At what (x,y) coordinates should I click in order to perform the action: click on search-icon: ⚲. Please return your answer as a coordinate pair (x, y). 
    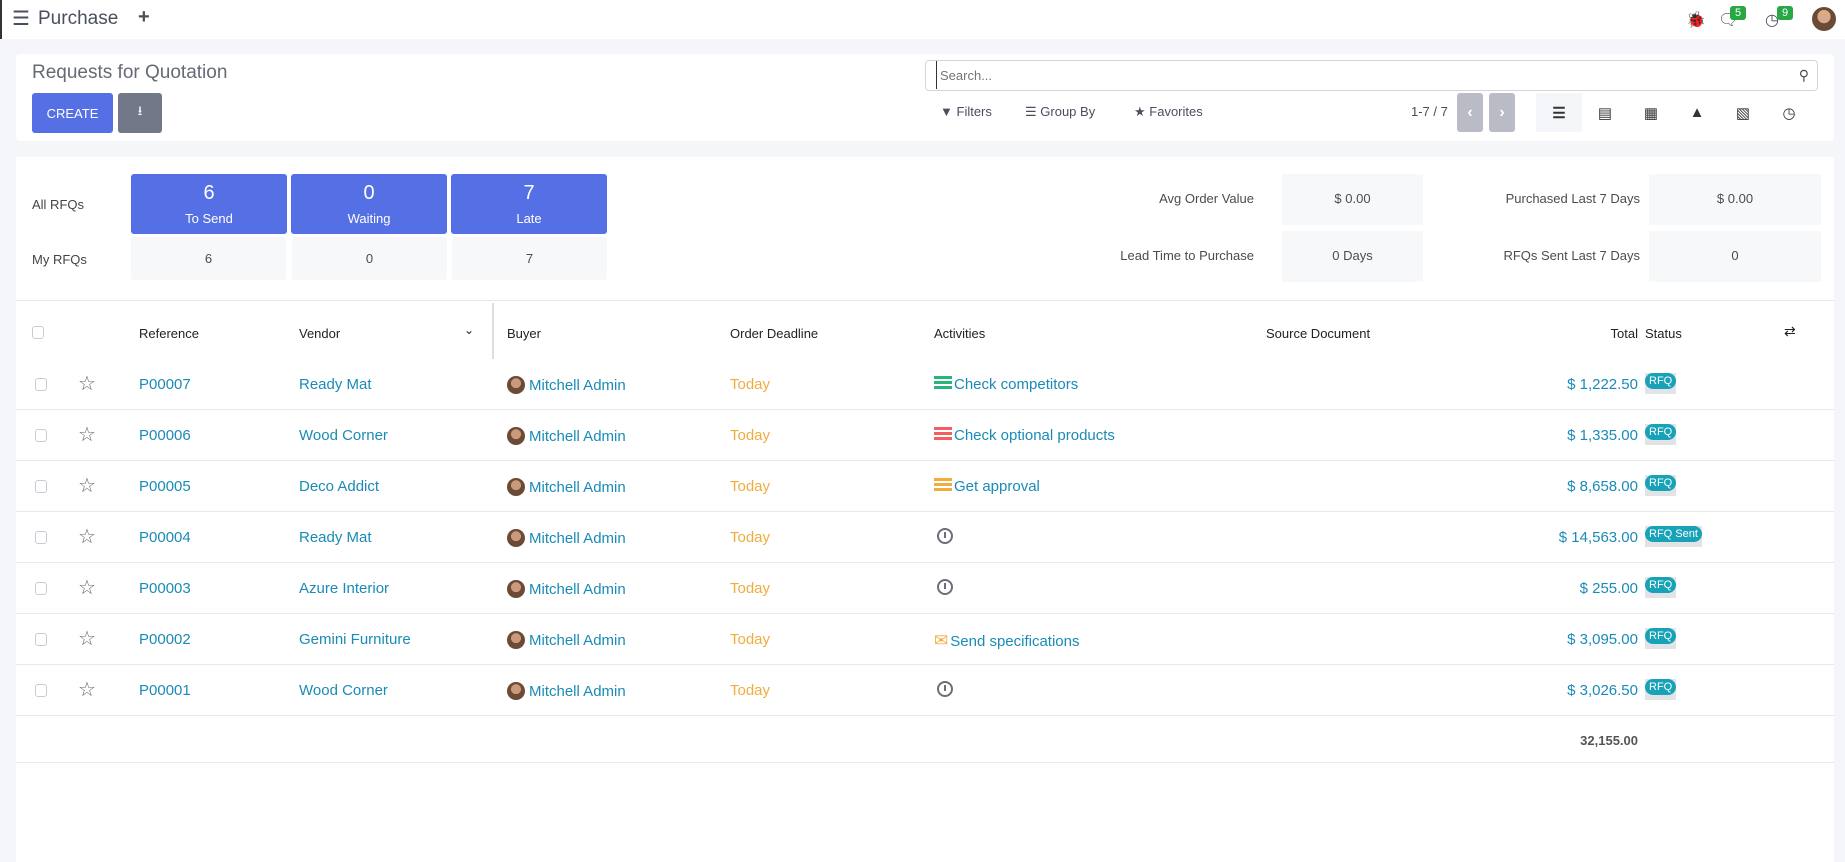
    Looking at the image, I should click on (1803, 75).